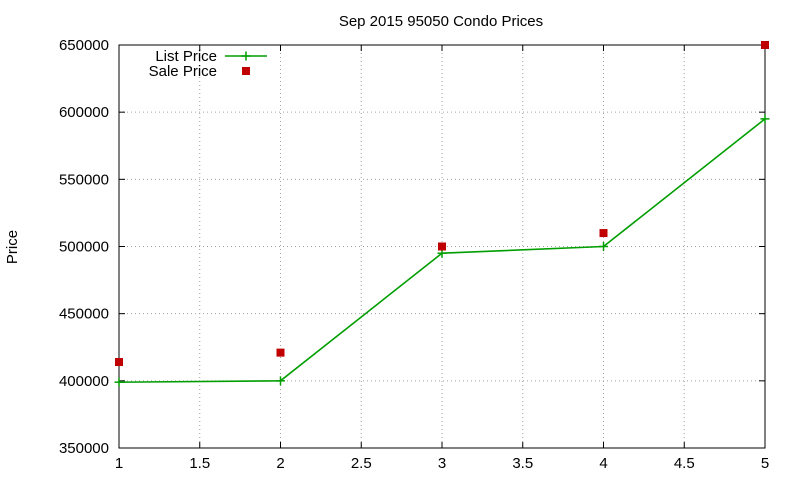  What do you see at coordinates (522, 463) in the screenshot?
I see `x-tick-label: 3.5` at bounding box center [522, 463].